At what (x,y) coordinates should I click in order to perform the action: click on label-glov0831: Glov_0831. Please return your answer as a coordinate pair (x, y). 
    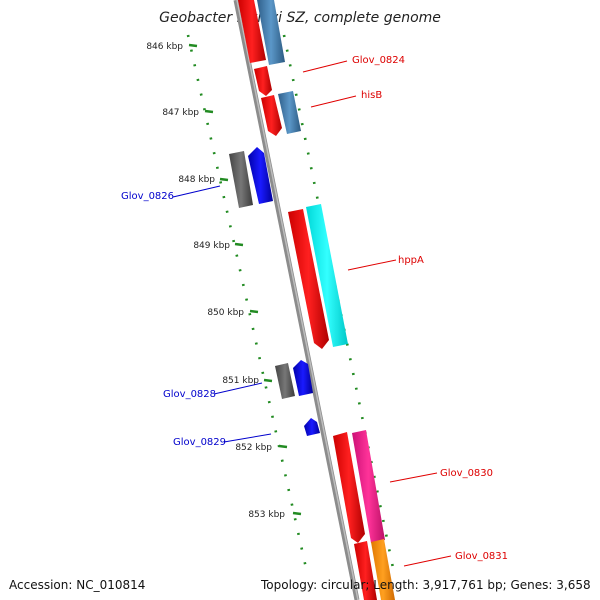
    Looking at the image, I should click on (481, 556).